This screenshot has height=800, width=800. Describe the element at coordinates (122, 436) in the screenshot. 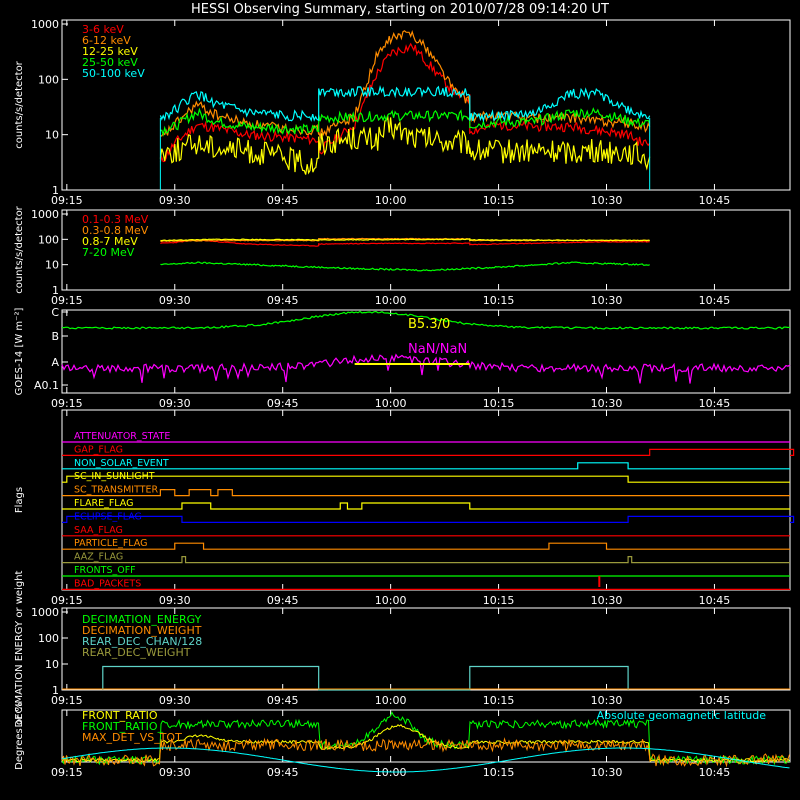

I see `flag-label: ATTENUATOR_STATE` at that location.